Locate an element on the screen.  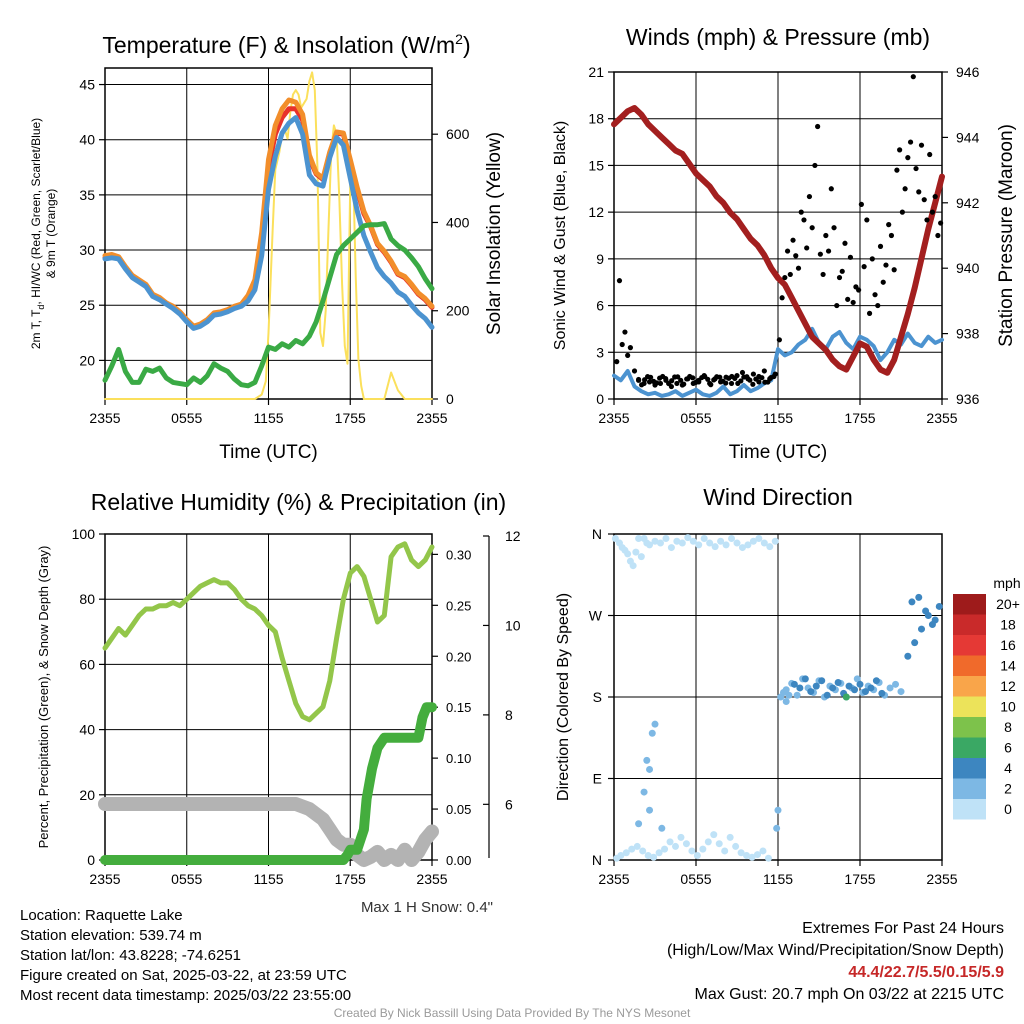
y-tick-label: 35 is located at coordinates (87, 195).